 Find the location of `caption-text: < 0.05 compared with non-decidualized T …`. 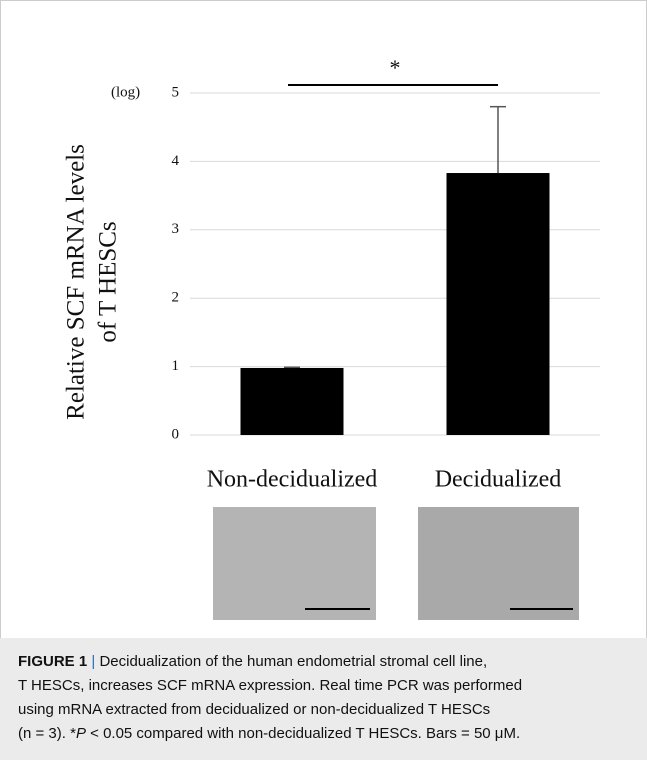

caption-text: < 0.05 compared with non-decidualized T … is located at coordinates (303, 733).